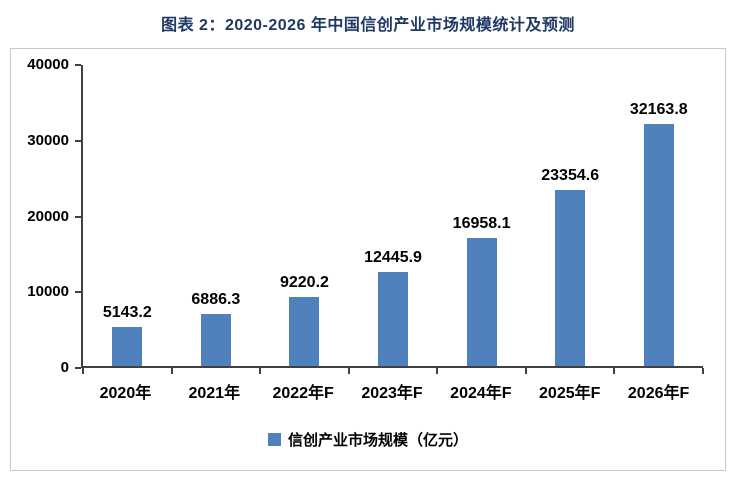  I want to click on x-category-label: 2024年F, so click(481, 393).